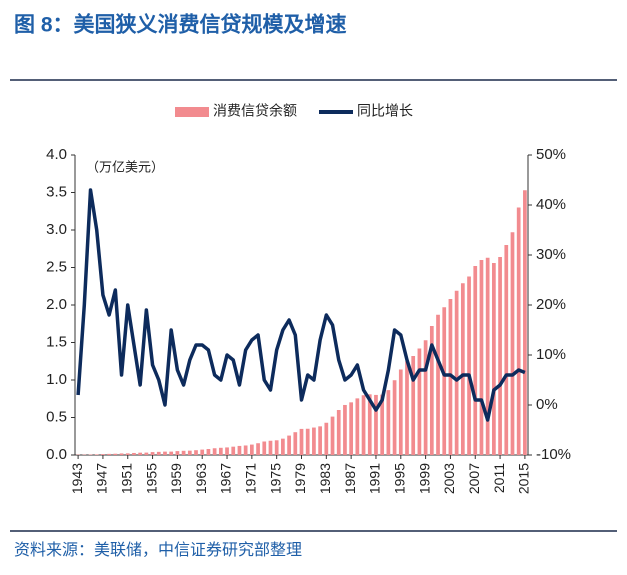  Describe the element at coordinates (151, 478) in the screenshot. I see `x-tick-label: 1955` at that location.